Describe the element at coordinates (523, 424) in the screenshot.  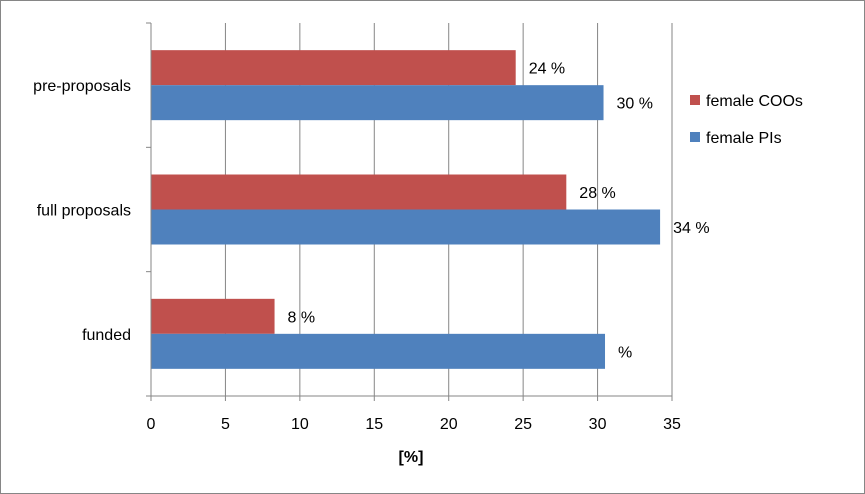
I see `x-tick-label: 25` at that location.